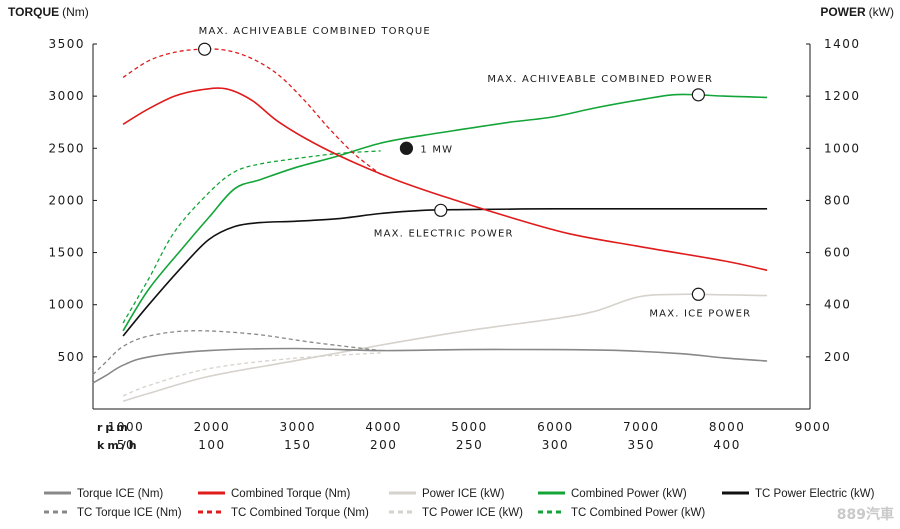 Image resolution: width=900 pixels, height=529 pixels. Describe the element at coordinates (298, 427) in the screenshot. I see `rpm-tick-label: 3000` at that location.